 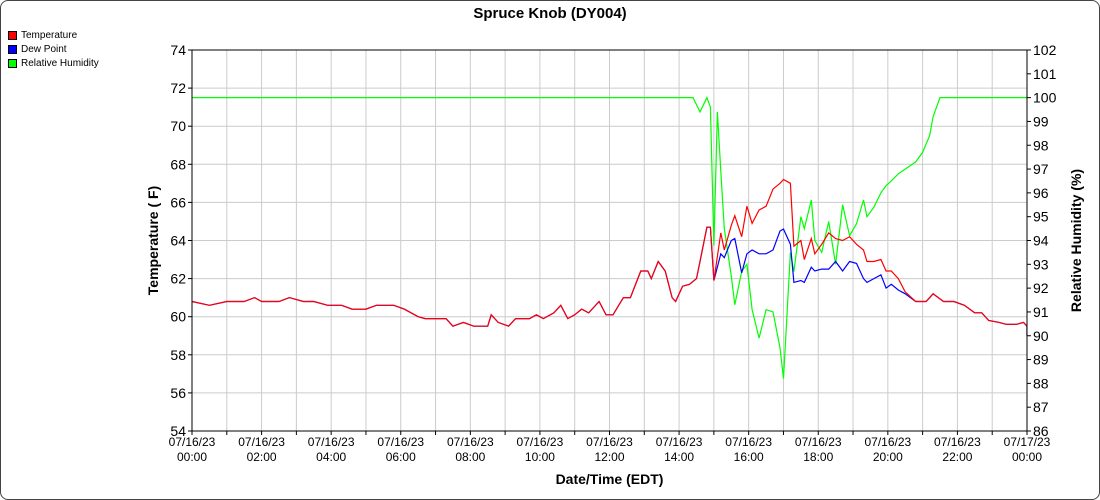 What do you see at coordinates (1041, 431) in the screenshot?
I see `y2-tick-label: 86` at bounding box center [1041, 431].